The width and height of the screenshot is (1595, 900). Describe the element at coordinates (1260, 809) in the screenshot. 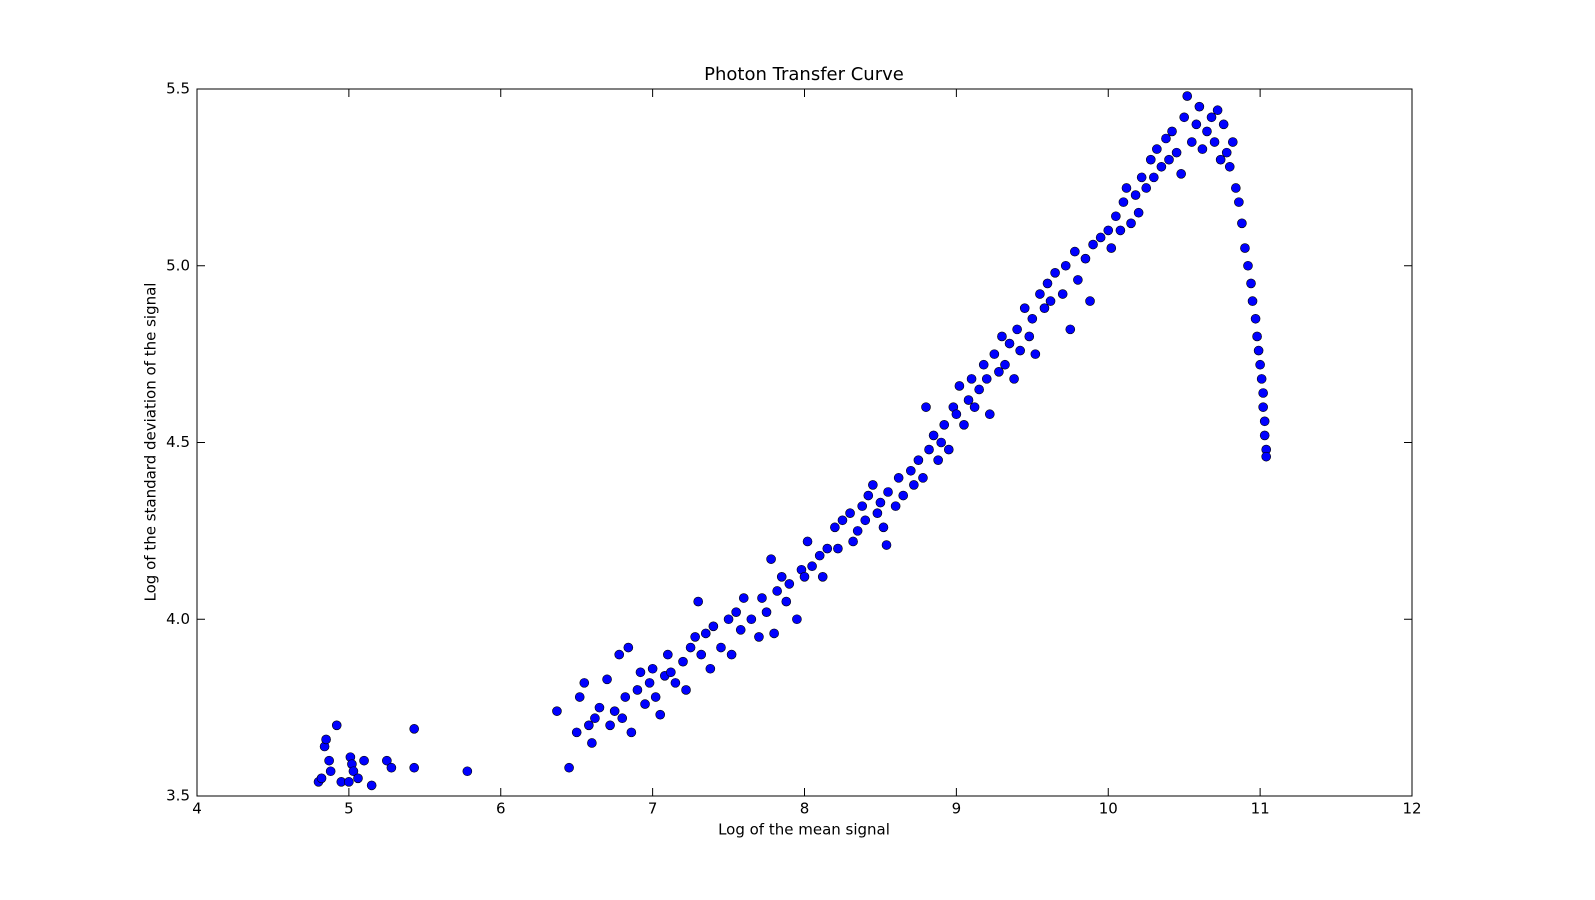

I see `x-tick-label: 11` at that location.